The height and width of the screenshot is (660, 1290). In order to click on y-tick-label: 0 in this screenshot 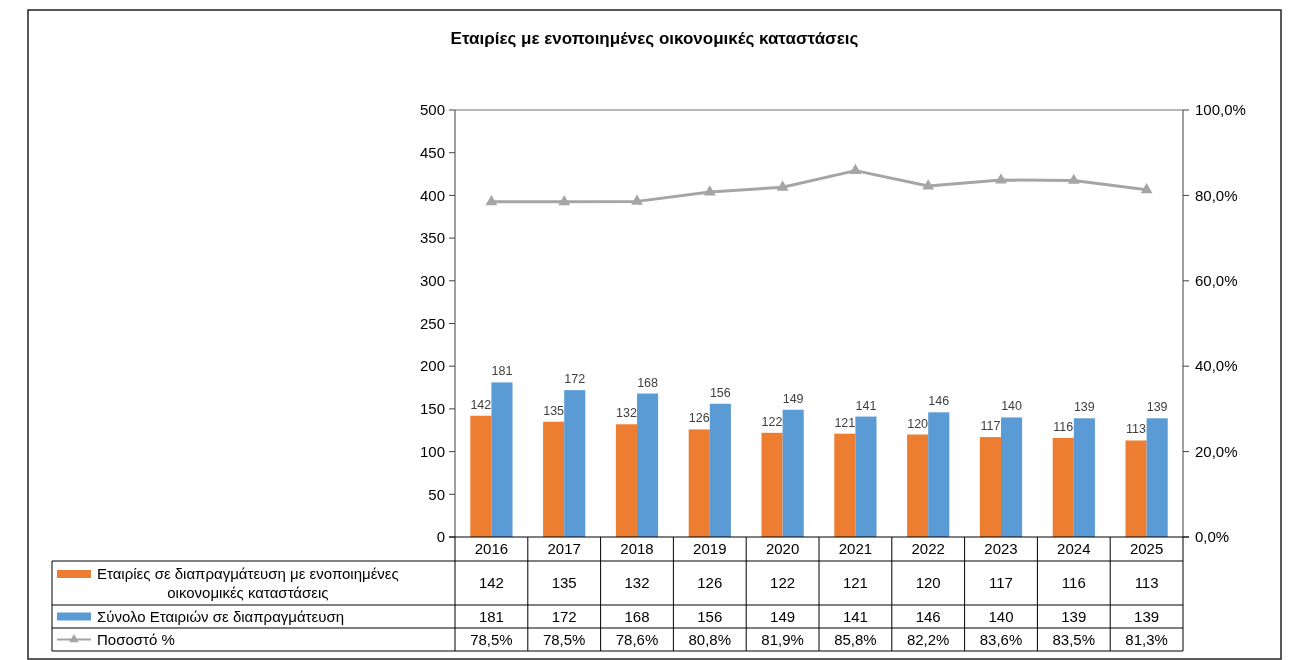, I will do `click(440, 537)`.